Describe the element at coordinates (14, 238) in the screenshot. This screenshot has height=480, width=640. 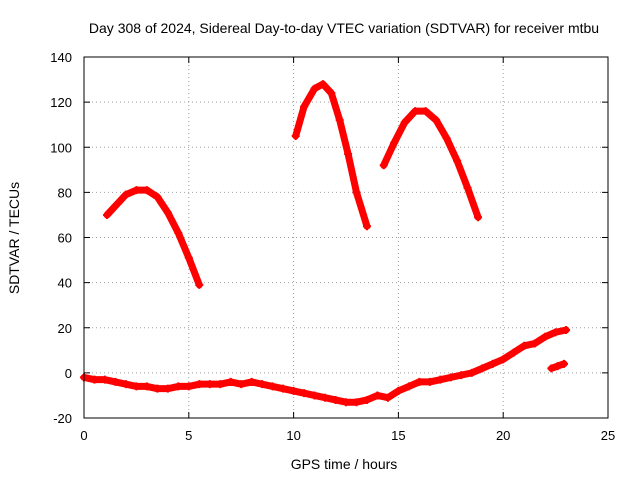
I see `y-axis-label: SDTVAR / TECUs` at that location.